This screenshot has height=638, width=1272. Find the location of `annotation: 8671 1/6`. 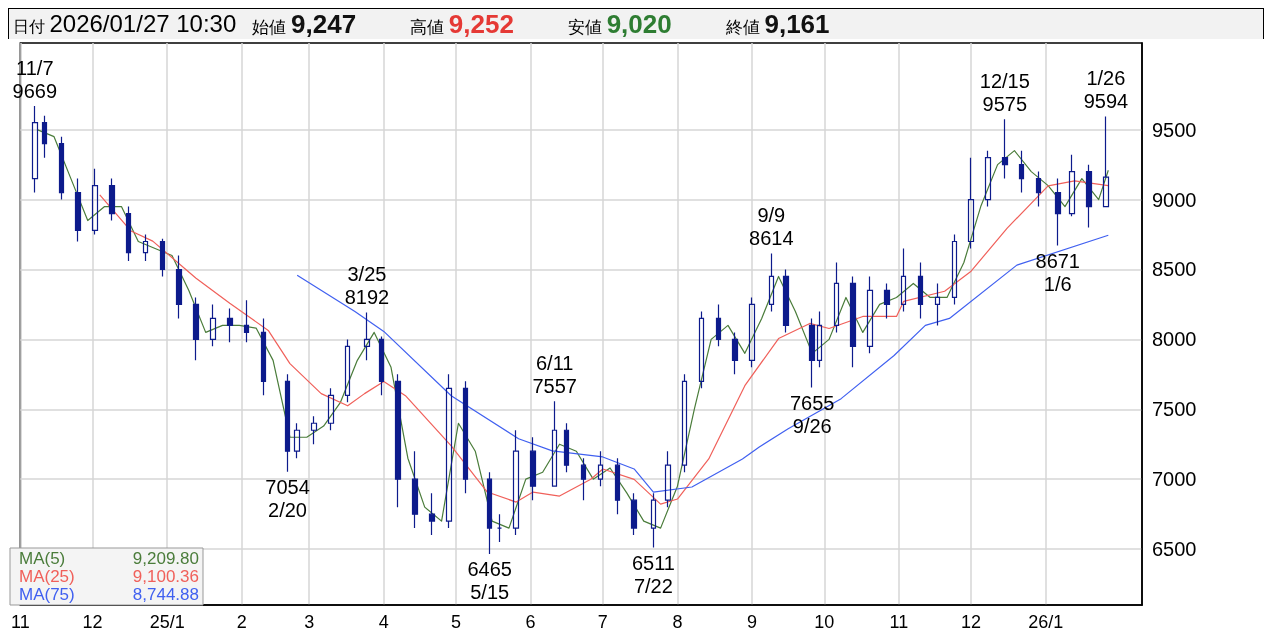

annotation: 8671 1/6 is located at coordinates (1058, 273).